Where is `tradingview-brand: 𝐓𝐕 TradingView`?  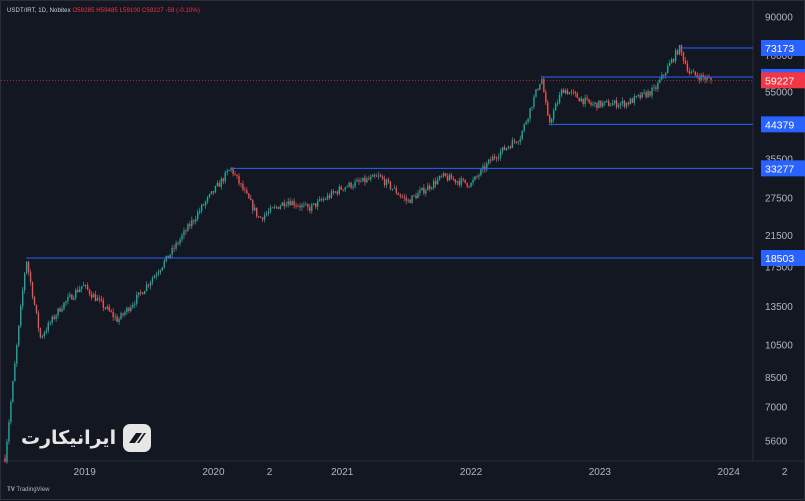
tradingview-brand: 𝐓𝐕 TradingView is located at coordinates (28, 490).